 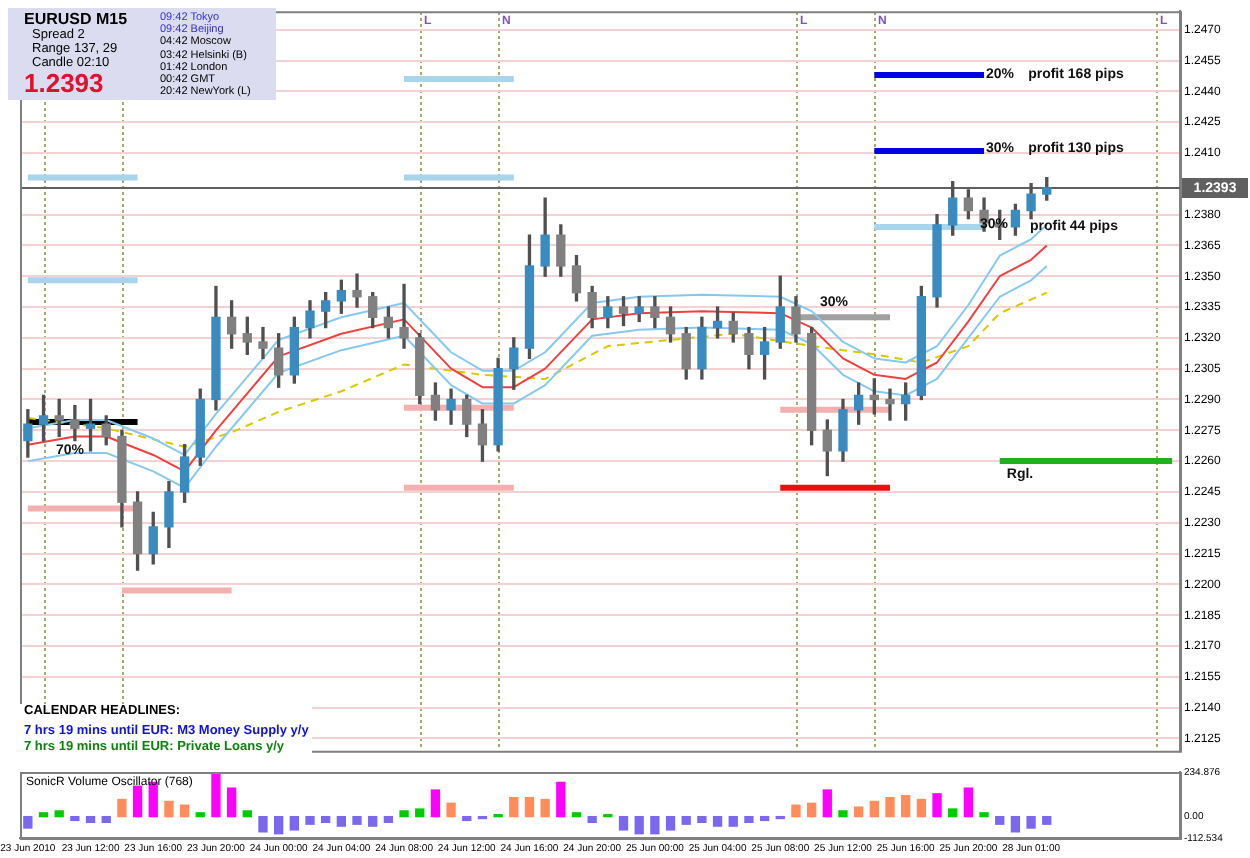 What do you see at coordinates (537, 369) in the screenshot?
I see `line-series` at bounding box center [537, 369].